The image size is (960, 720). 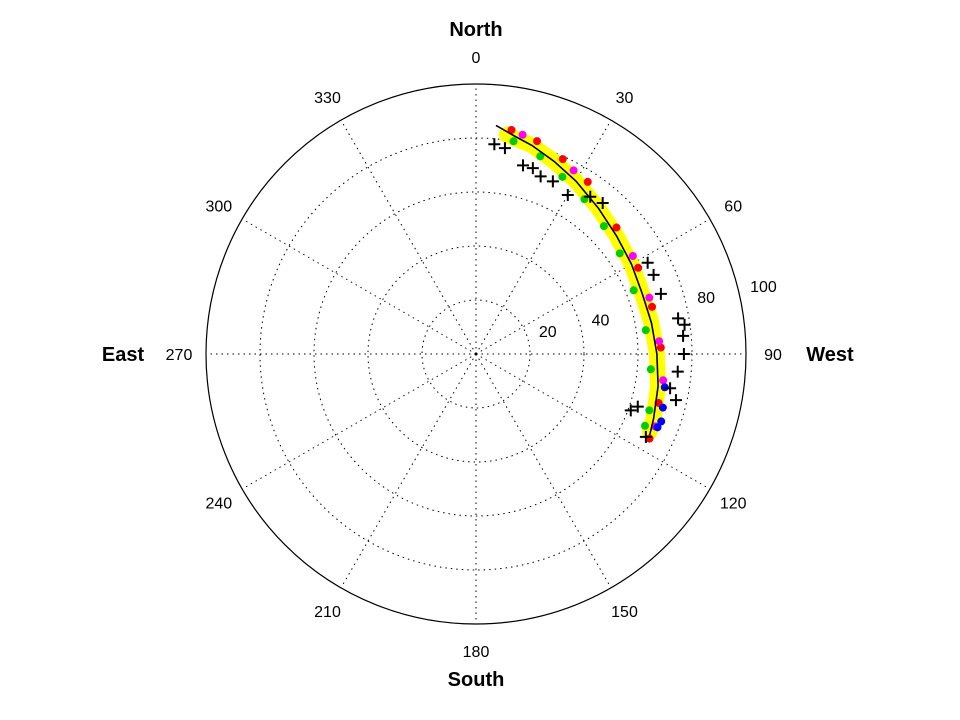 What do you see at coordinates (773, 355) in the screenshot?
I see `angle-tick-label: 90` at bounding box center [773, 355].